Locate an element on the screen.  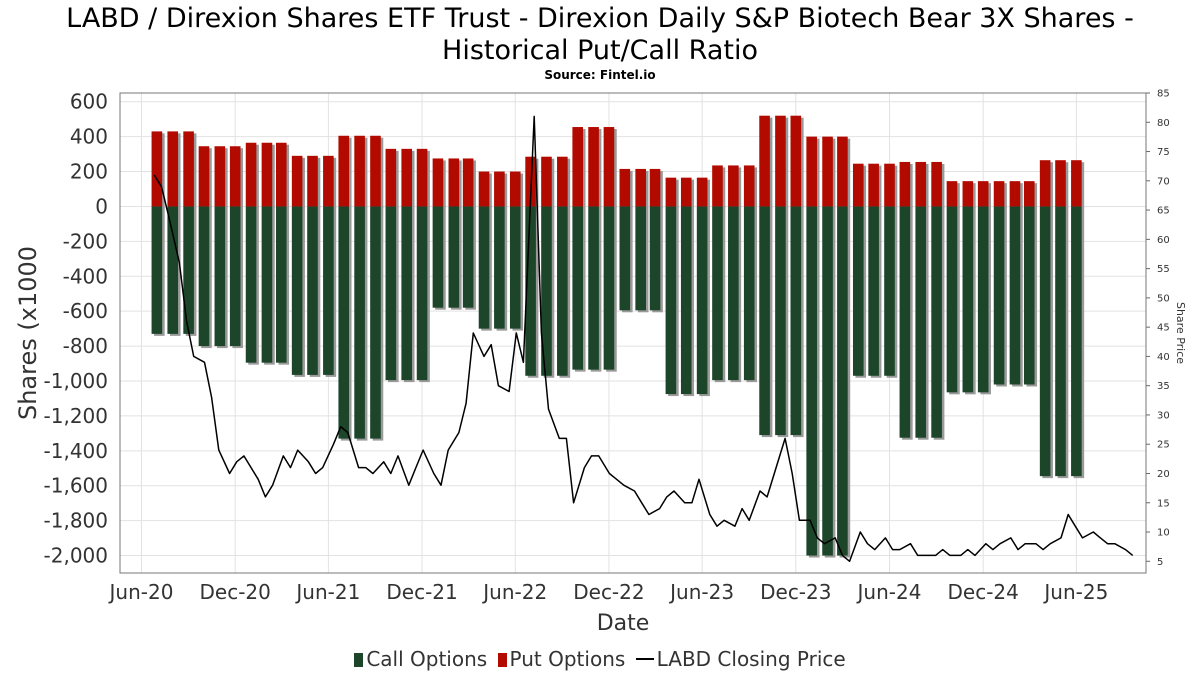
y-tick-label: -1,400 is located at coordinates (76, 451).